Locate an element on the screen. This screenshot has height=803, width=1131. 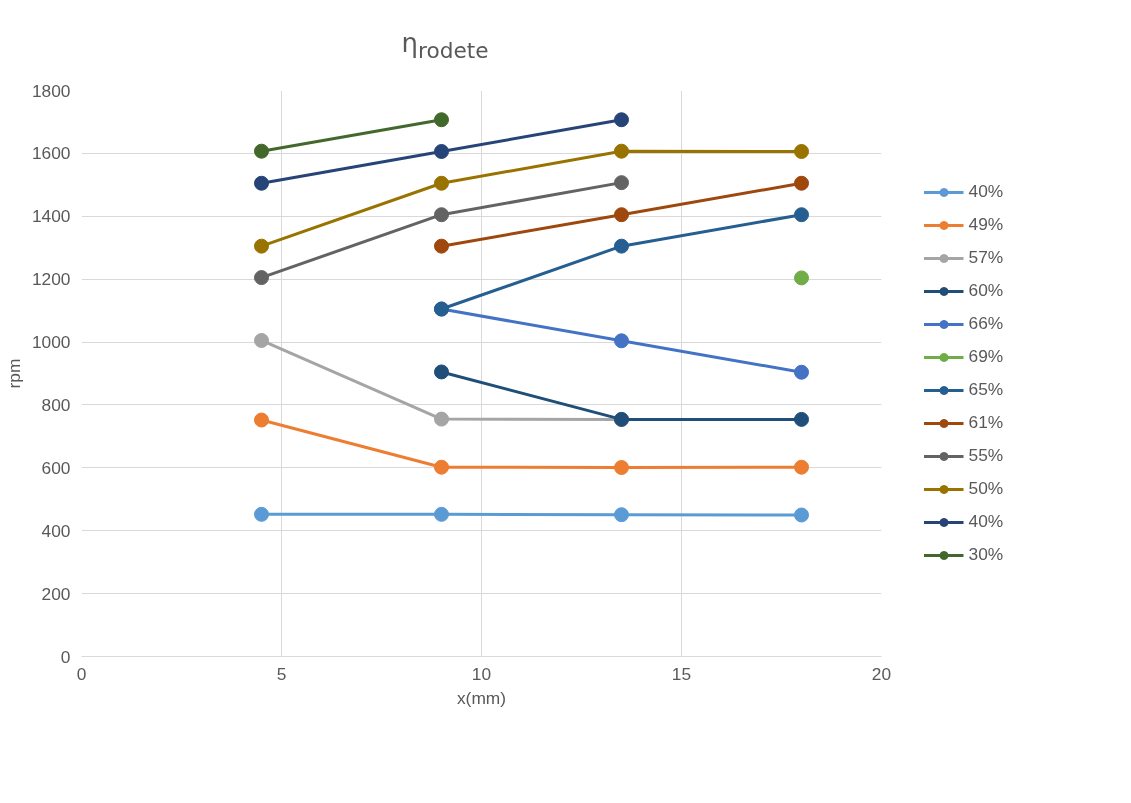
y-tick-label: 400 is located at coordinates (56, 530).